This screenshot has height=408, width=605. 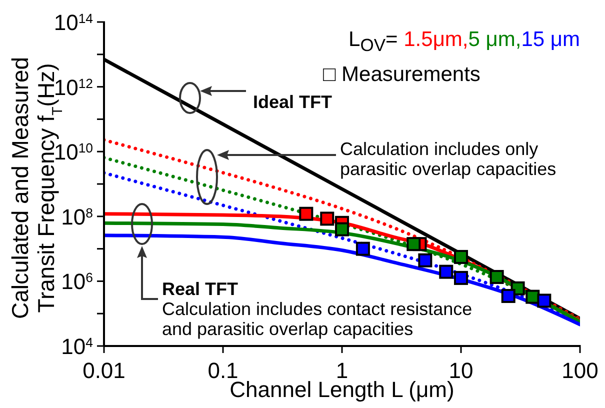 What do you see at coordinates (200, 289) in the screenshot?
I see `annotation: Real TFT` at bounding box center [200, 289].